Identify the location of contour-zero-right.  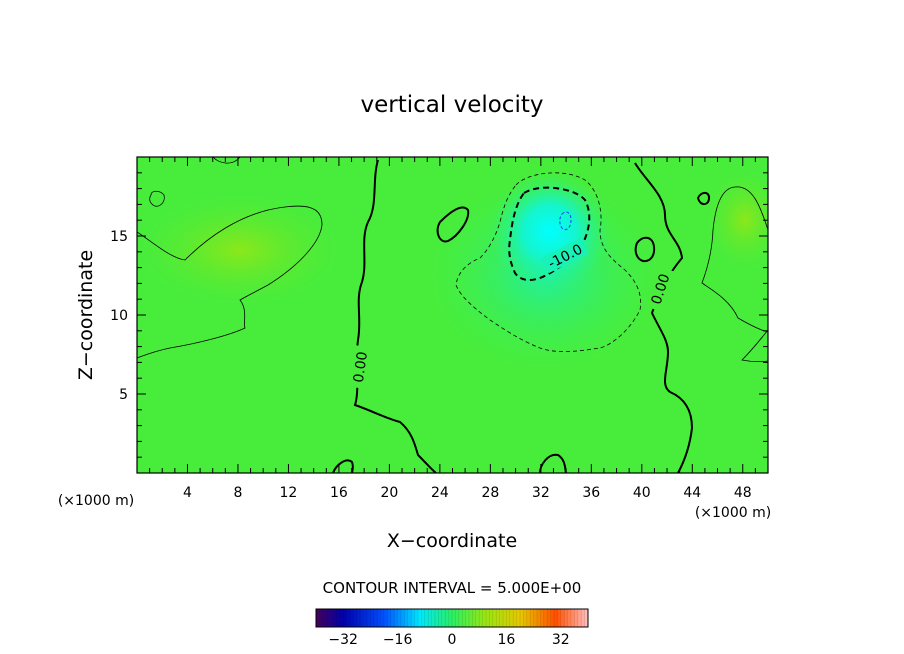
(734, 259).